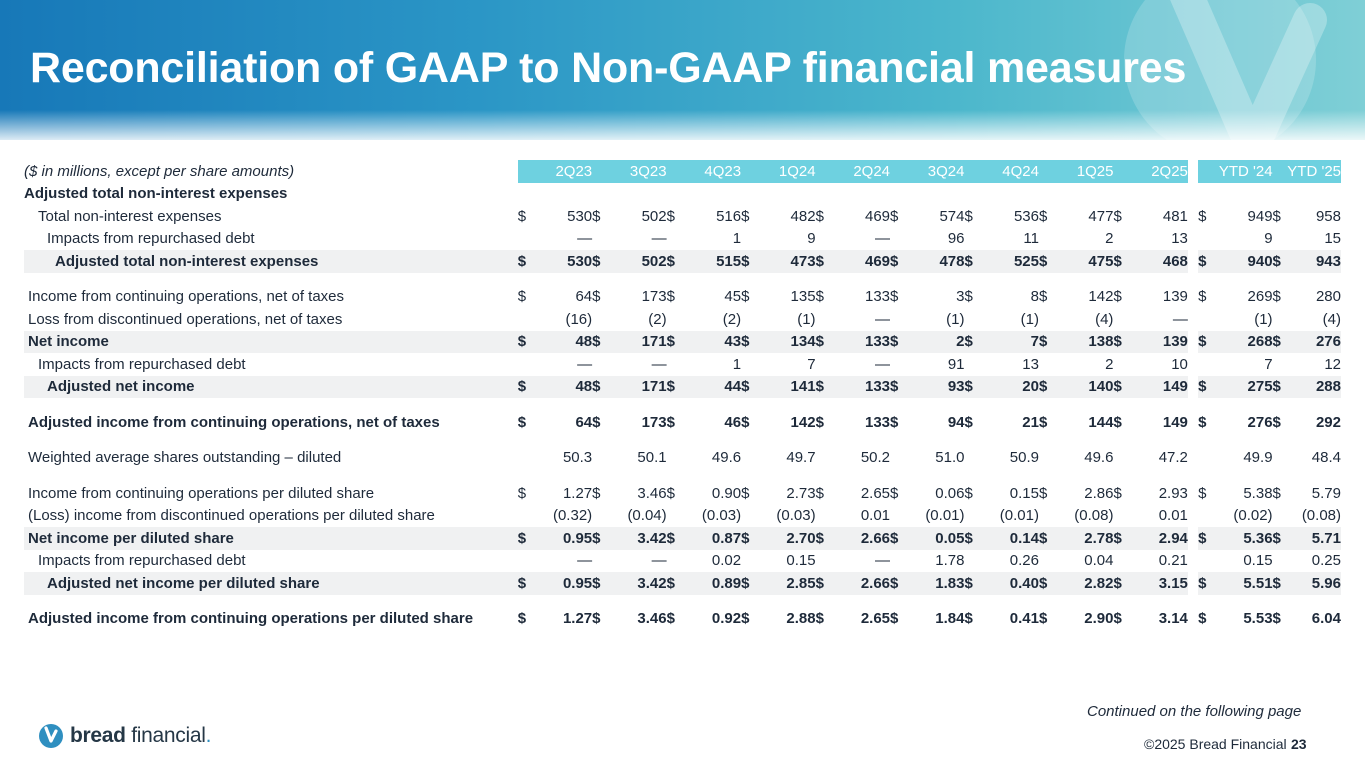  What do you see at coordinates (654, 297) in the screenshot?
I see `value-cell: 173` at bounding box center [654, 297].